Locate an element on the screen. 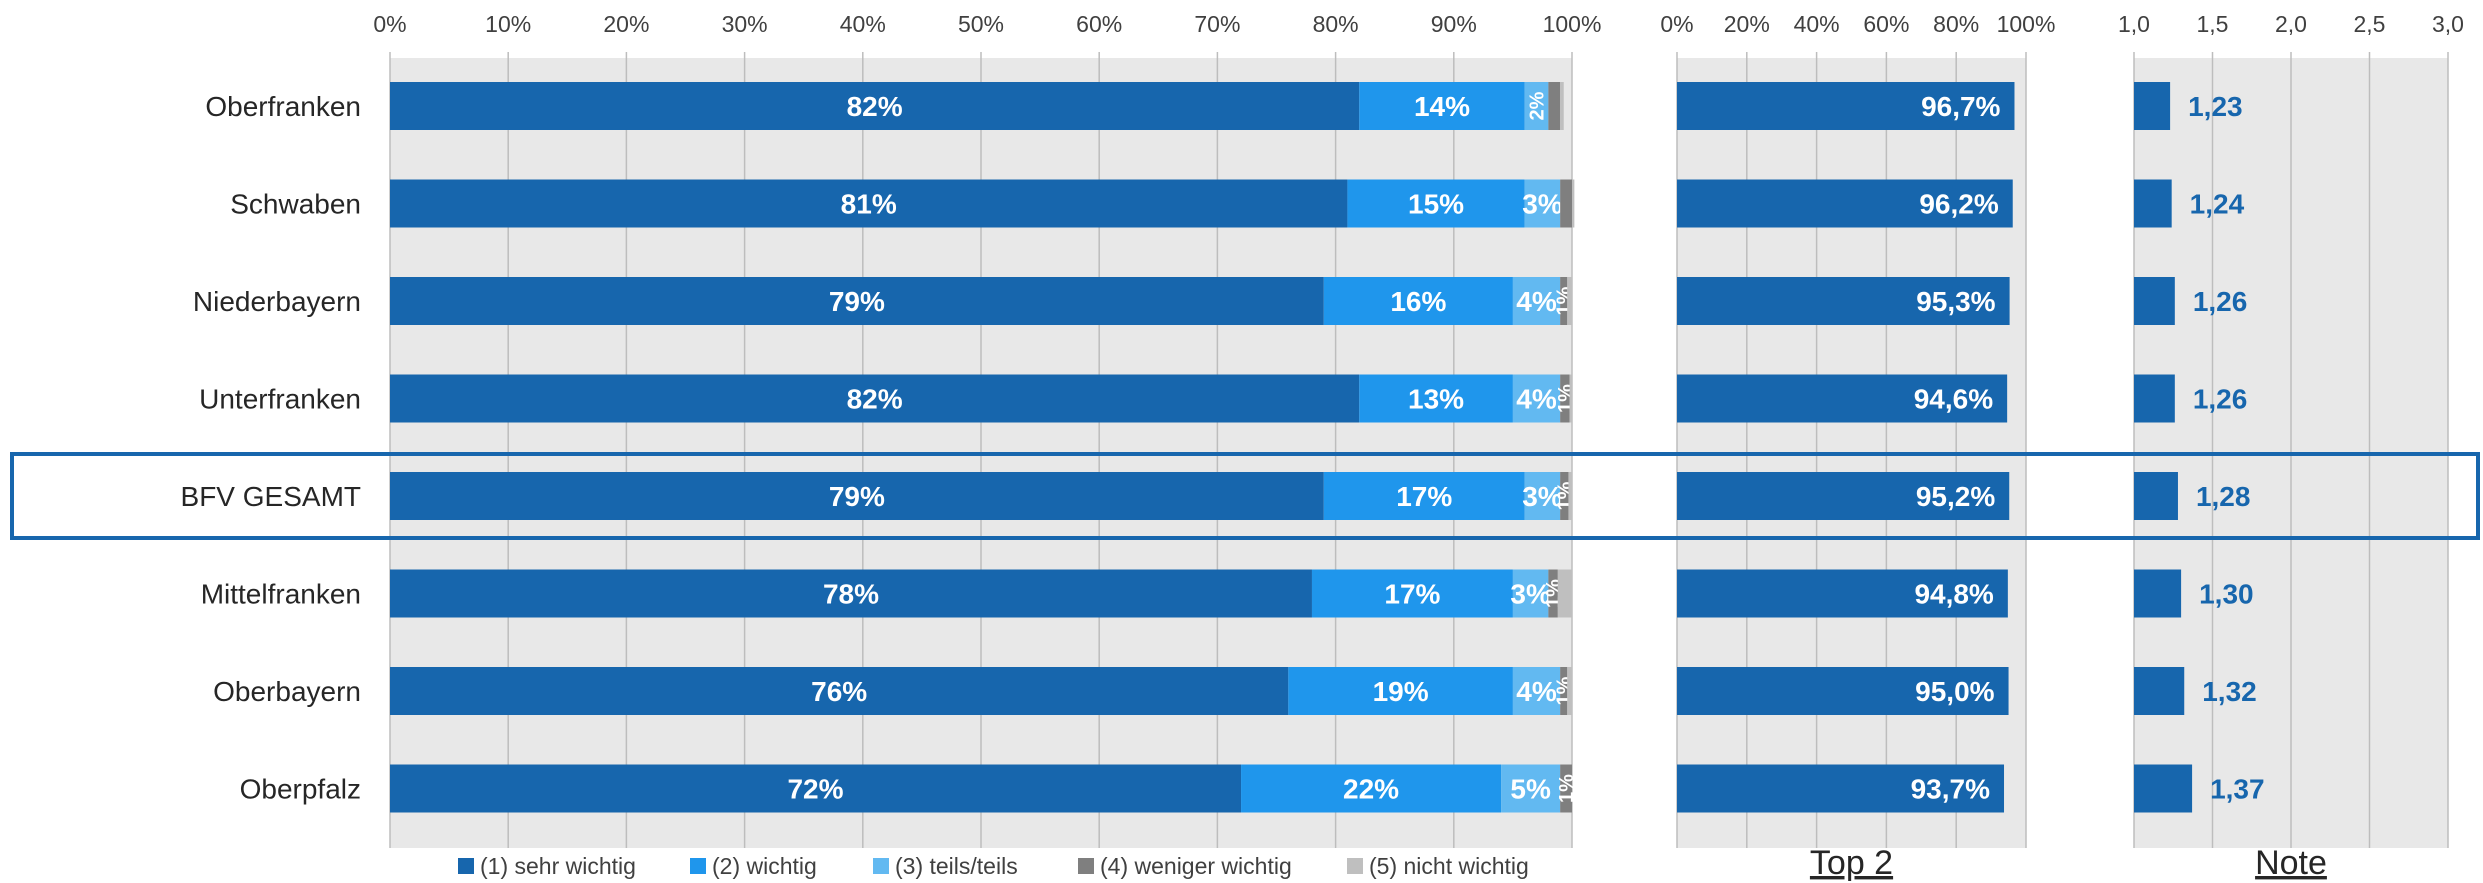 This screenshot has width=2483, height=883. note-bars: 1,23 1,24 1,26 1,26 1,28 1,30 1,32 1,37 is located at coordinates (2199, 447).